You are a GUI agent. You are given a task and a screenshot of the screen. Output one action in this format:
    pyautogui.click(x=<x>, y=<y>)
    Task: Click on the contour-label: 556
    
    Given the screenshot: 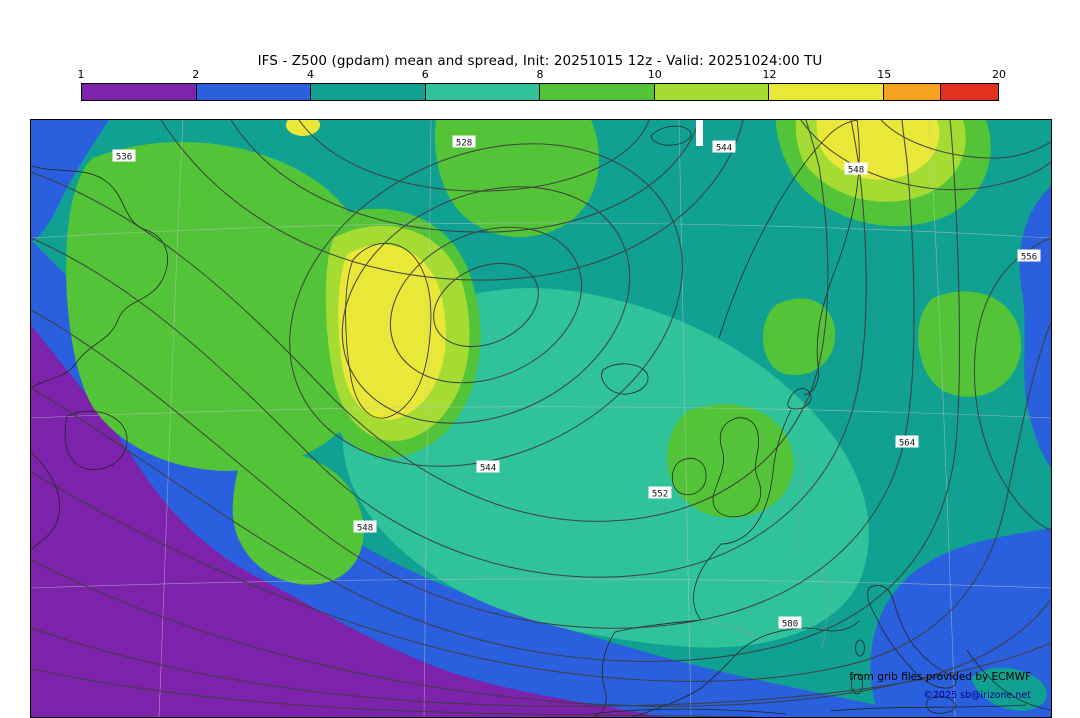 What is the action you would take?
    pyautogui.click(x=1029, y=256)
    